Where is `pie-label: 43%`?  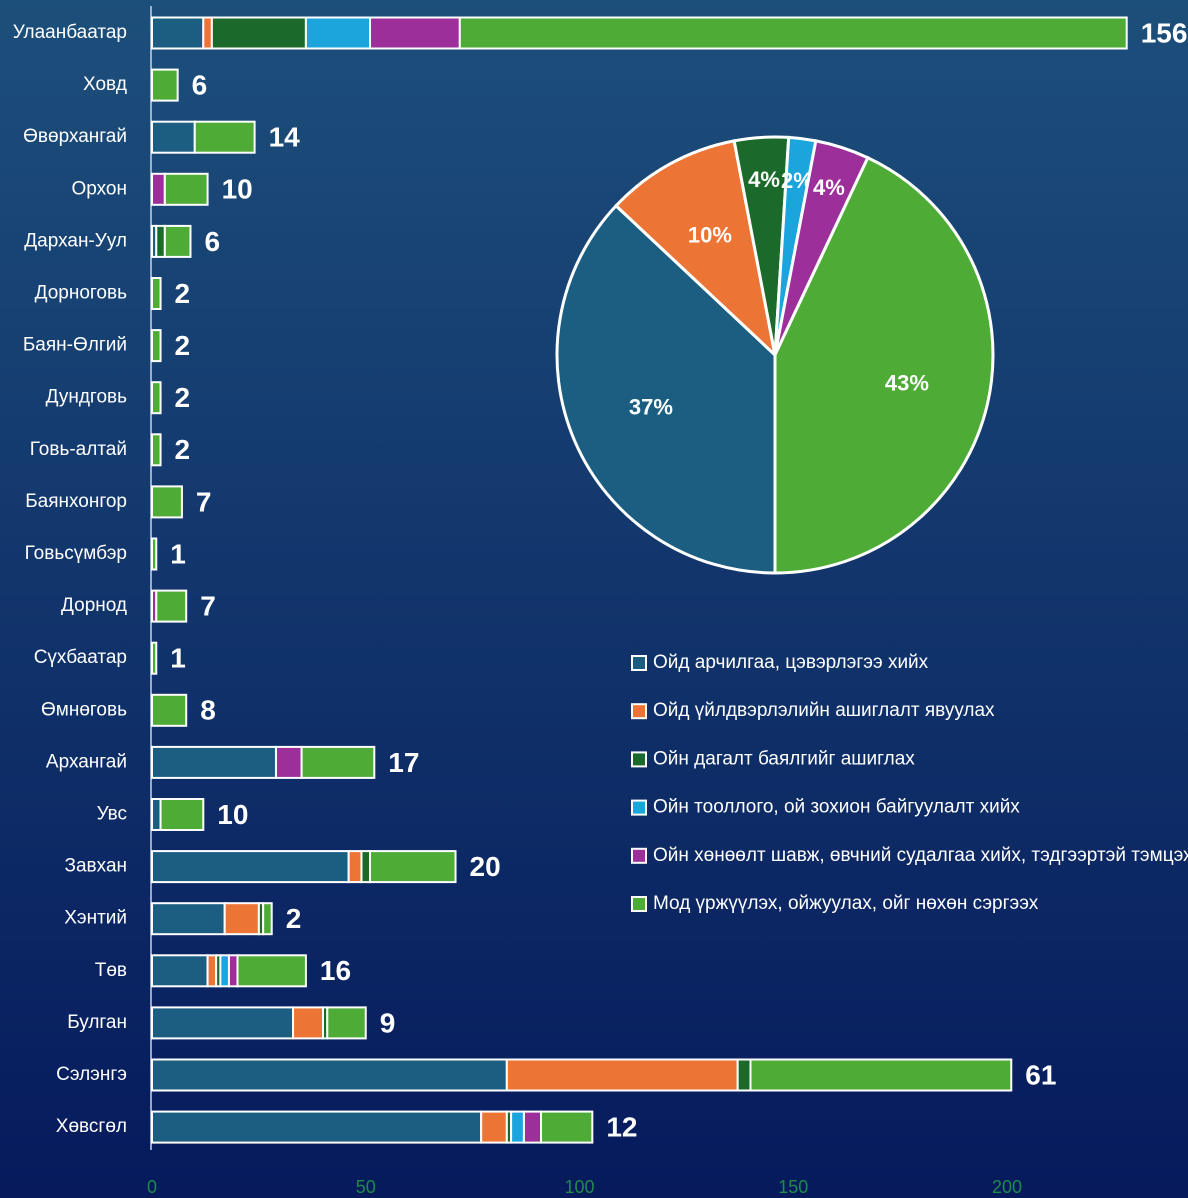
pie-label: 43% is located at coordinates (907, 382).